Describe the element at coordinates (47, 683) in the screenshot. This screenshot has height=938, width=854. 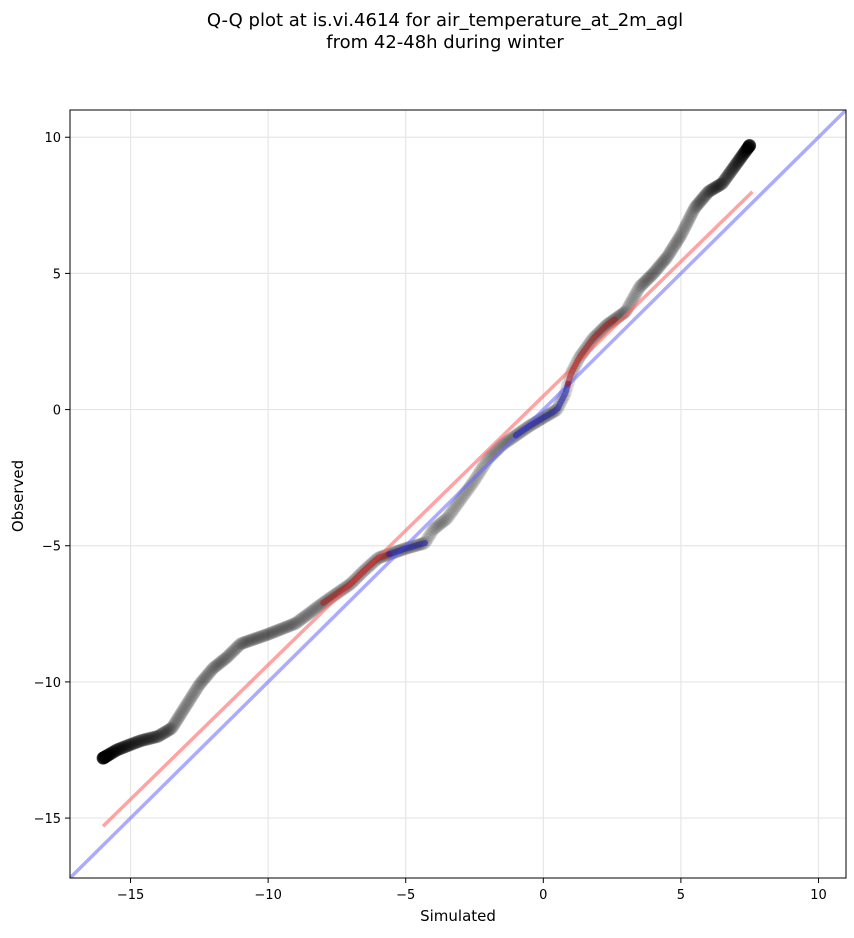
I see `y-tick-label: −10` at that location.